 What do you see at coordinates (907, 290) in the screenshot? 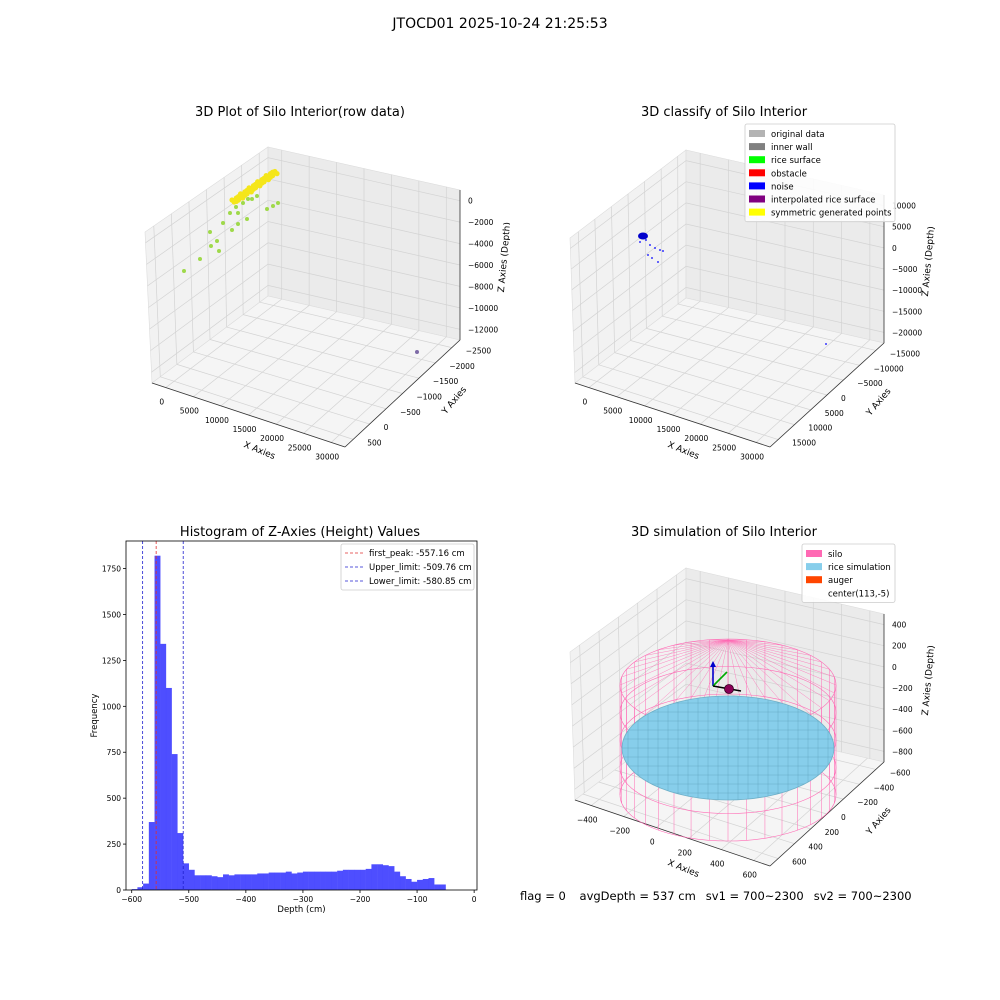
I see `z-tick-label: −10000` at bounding box center [907, 290].